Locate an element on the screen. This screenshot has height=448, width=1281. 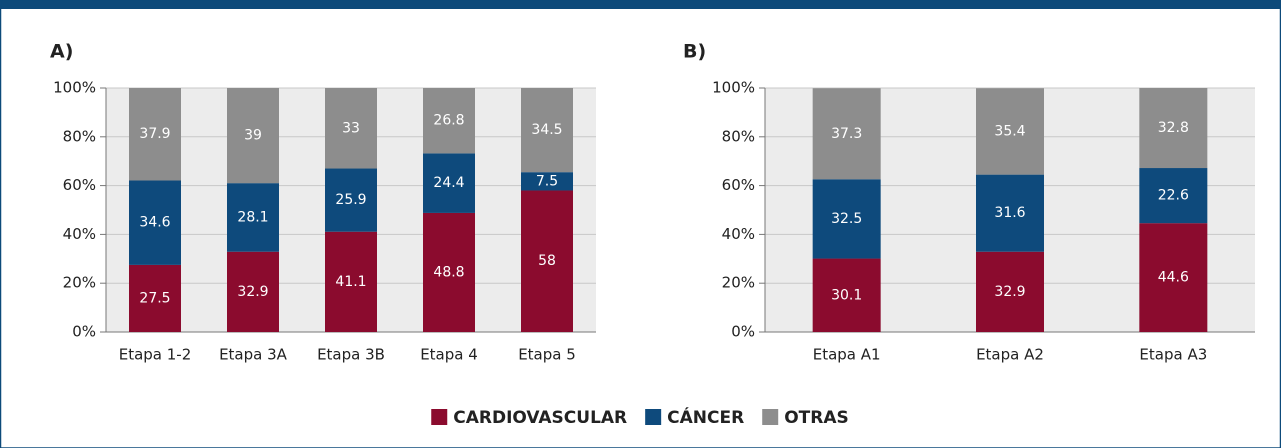
data-label: 32.5 is located at coordinates (846, 219).